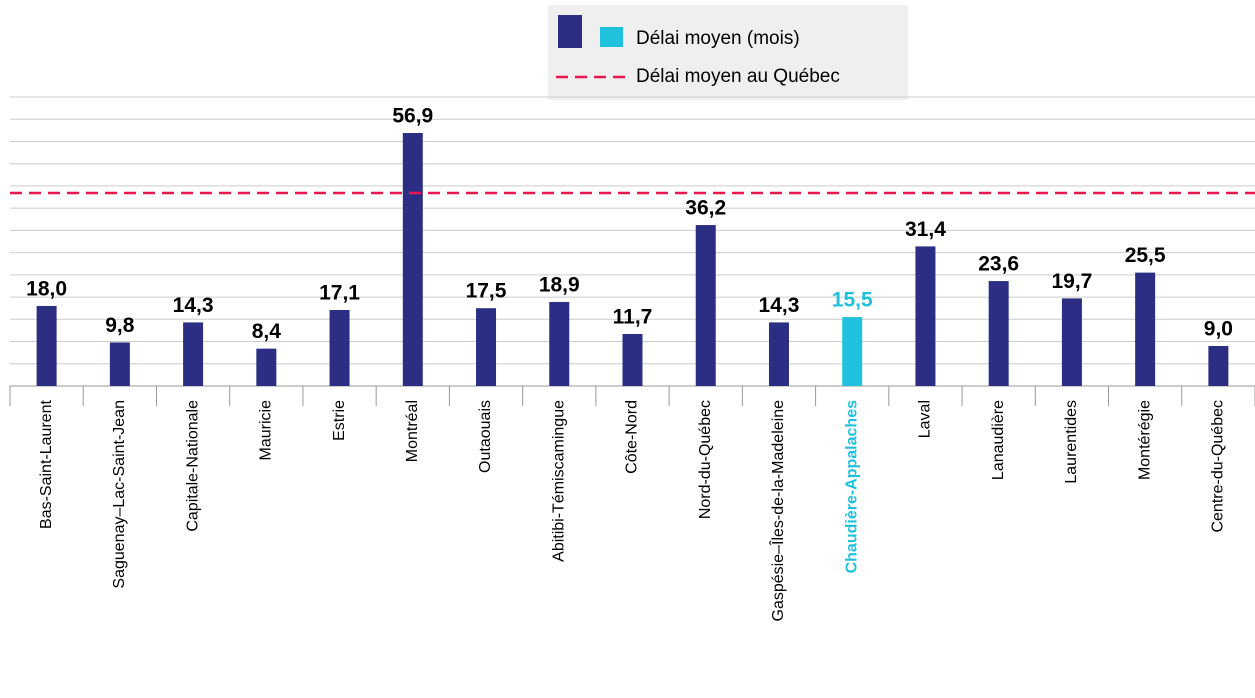  I want to click on legend-box, so click(728, 52).